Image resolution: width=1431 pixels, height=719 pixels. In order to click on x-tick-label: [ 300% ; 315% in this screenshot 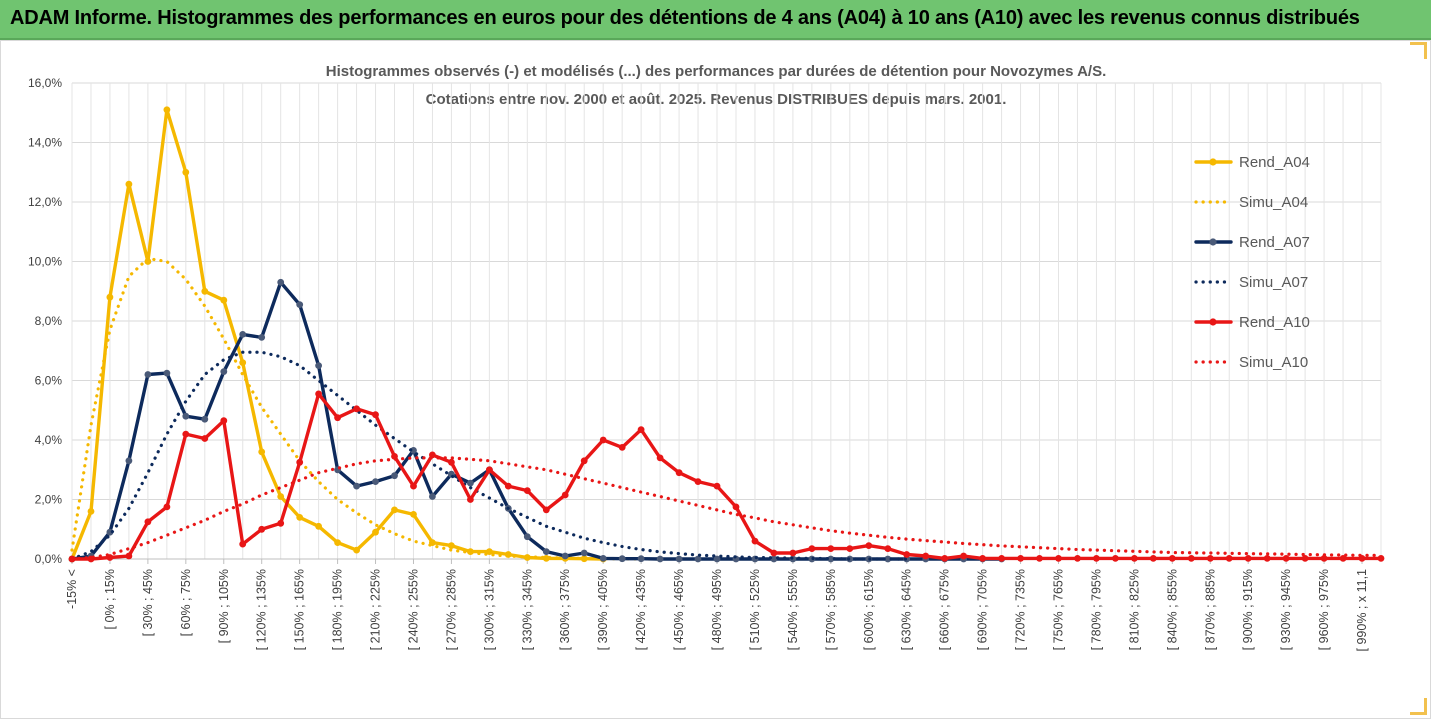, I will do `click(489, 609)`.